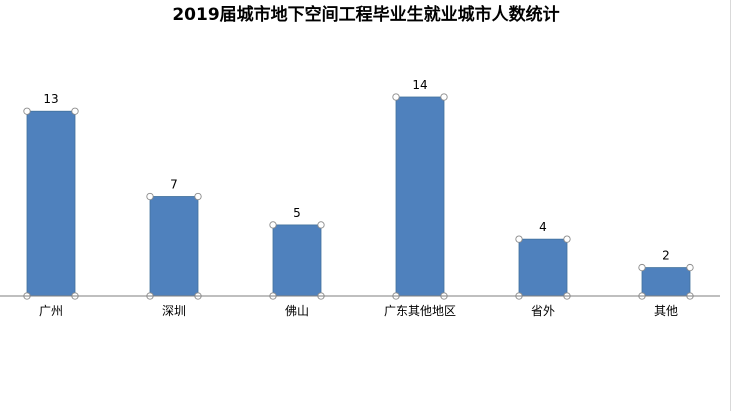 Image resolution: width=733 pixels, height=415 pixels. I want to click on data-label-4: 4, so click(543, 227).